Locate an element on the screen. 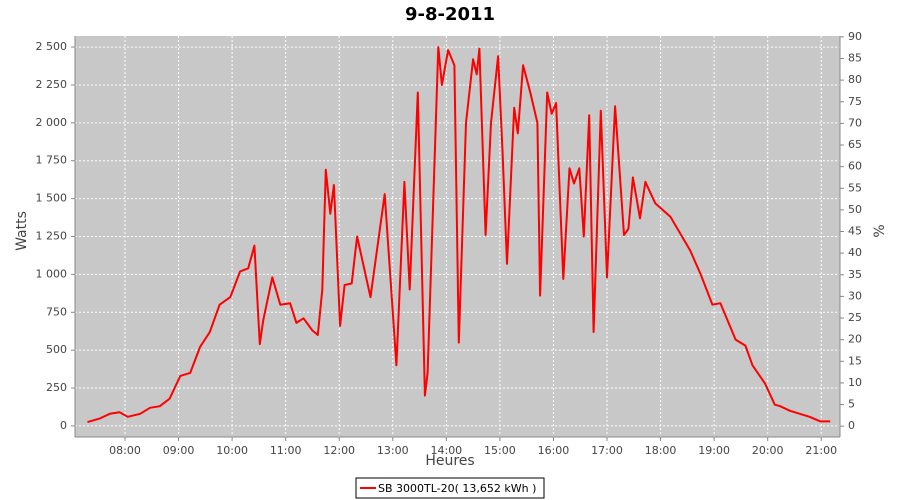 This screenshot has height=500, width=900. legend is located at coordinates (450, 488).